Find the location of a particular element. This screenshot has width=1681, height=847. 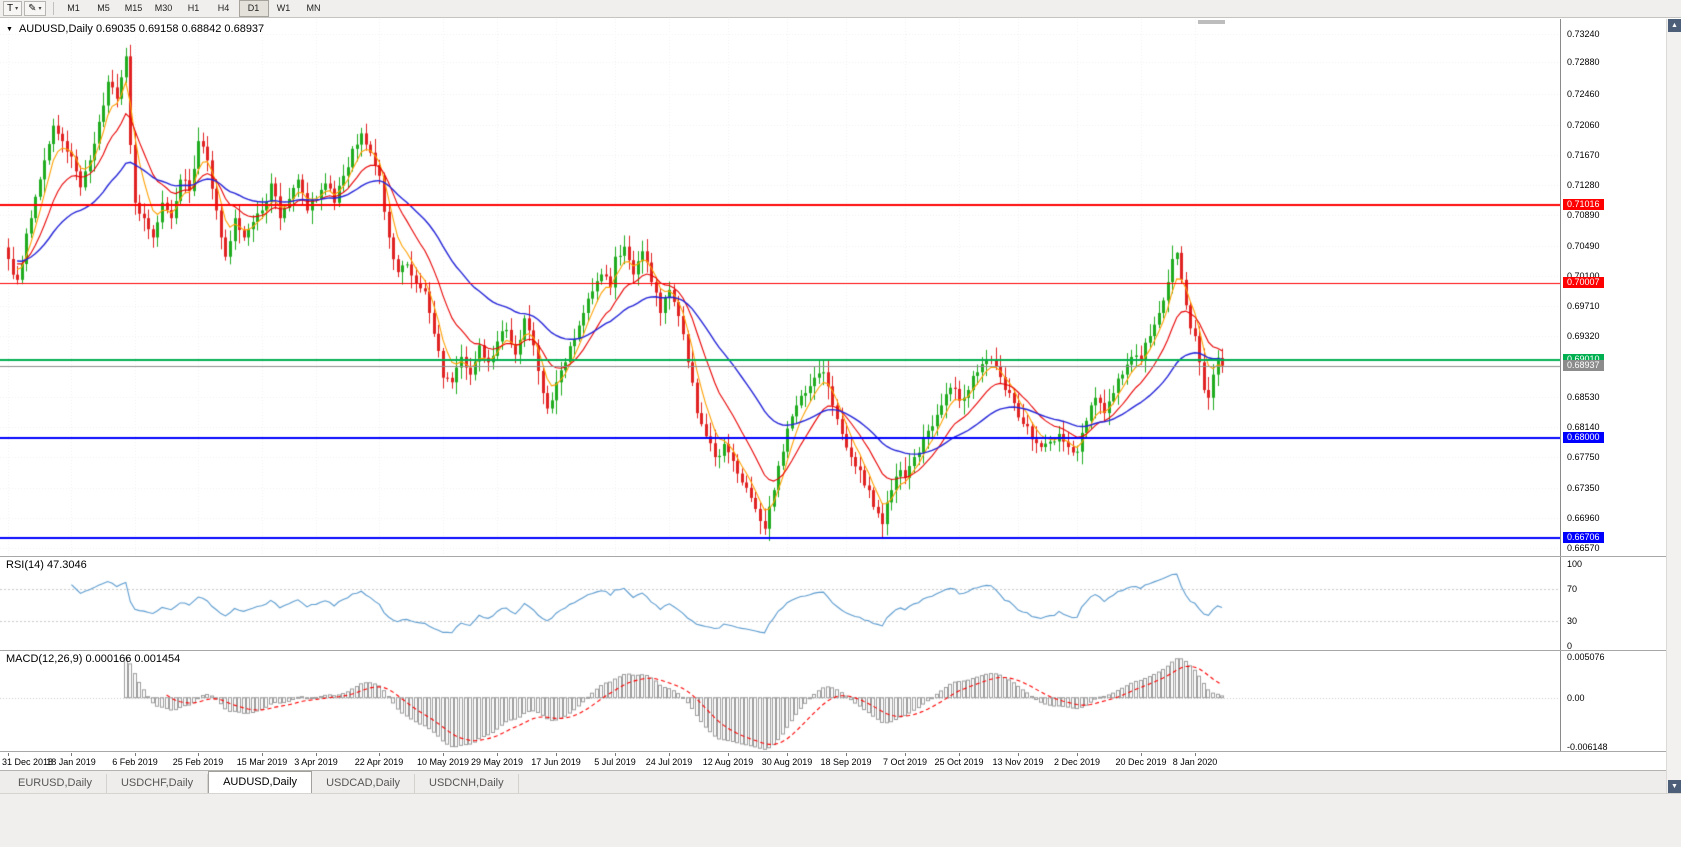

price-tick: 0.72880 is located at coordinates (1583, 61).